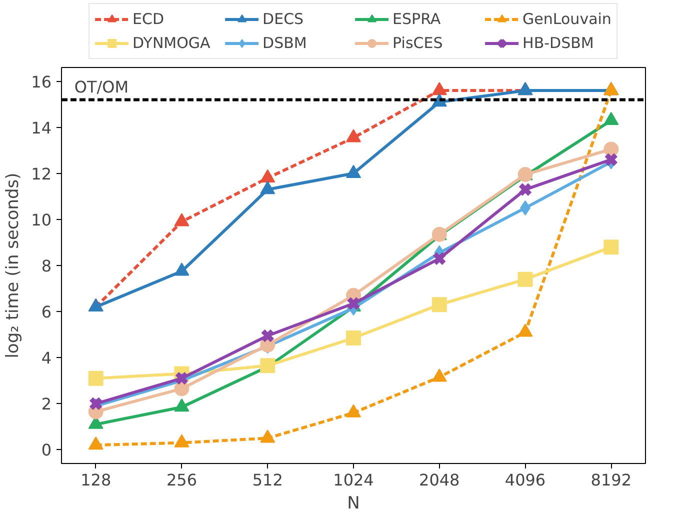 Image resolution: width=675 pixels, height=516 pixels. What do you see at coordinates (46, 266) in the screenshot?
I see `y-tick-label: 8` at bounding box center [46, 266].